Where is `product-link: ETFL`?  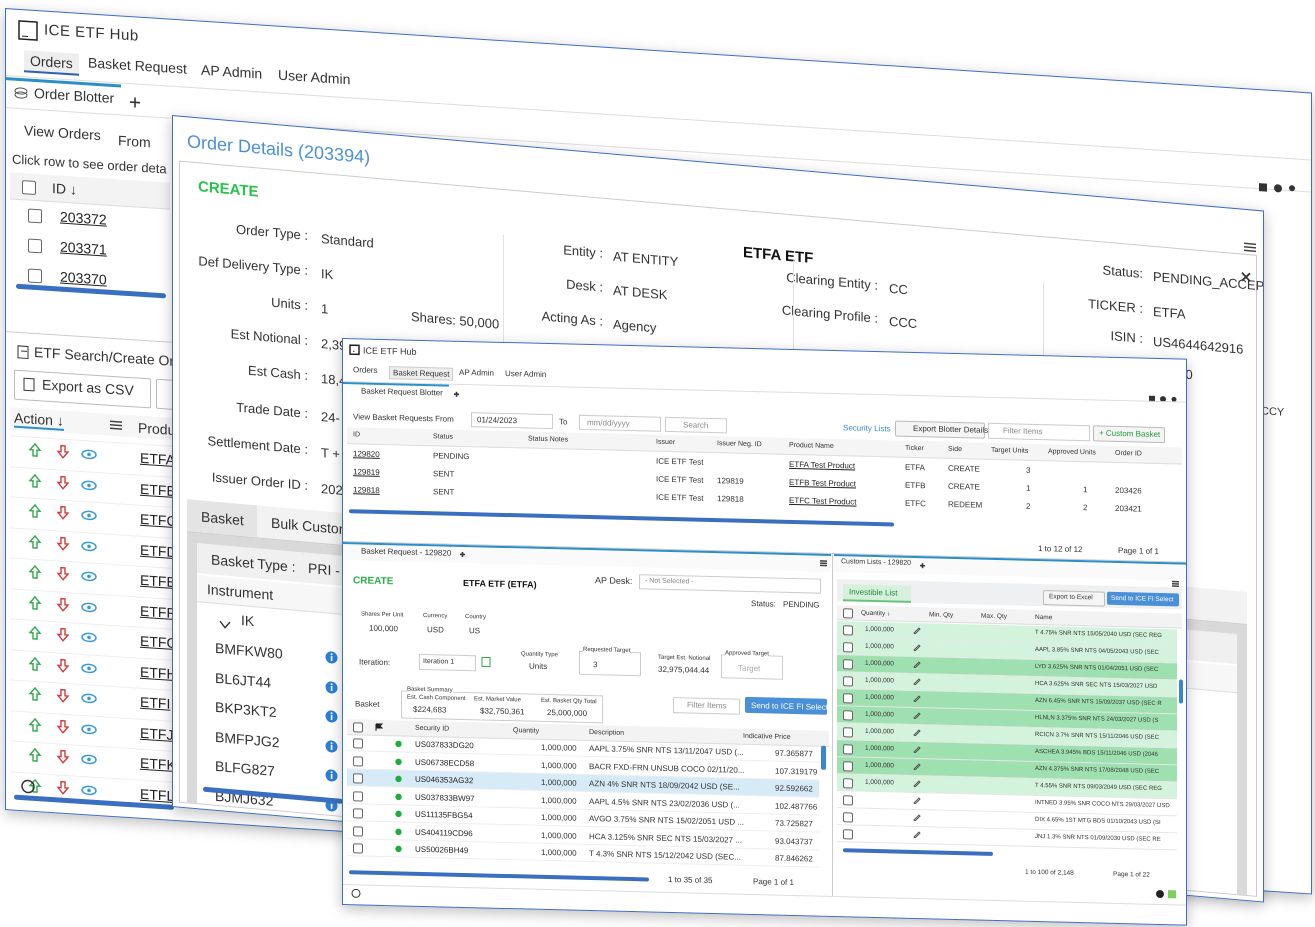
product-link: ETFL is located at coordinates (157, 794).